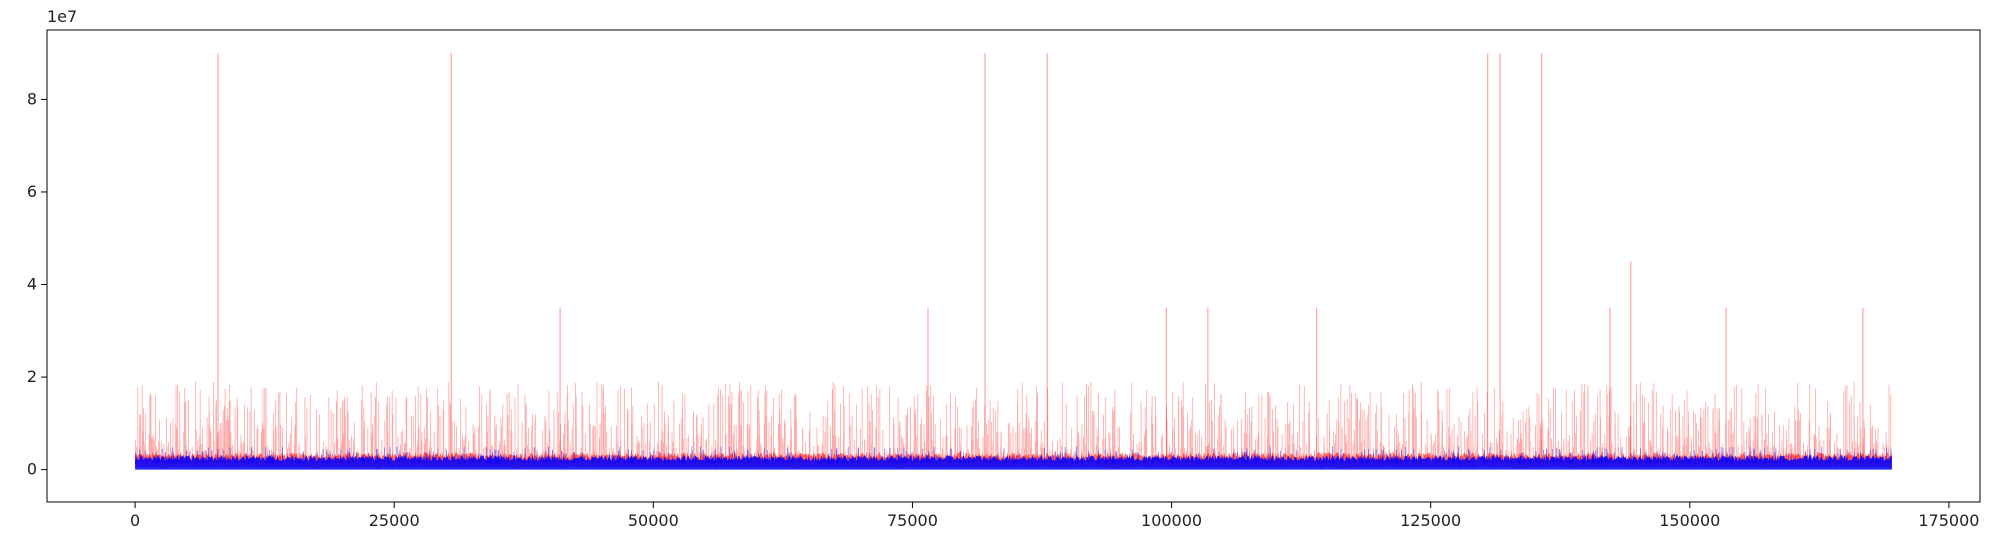  I want to click on y-tick-label: 0, so click(32, 469).